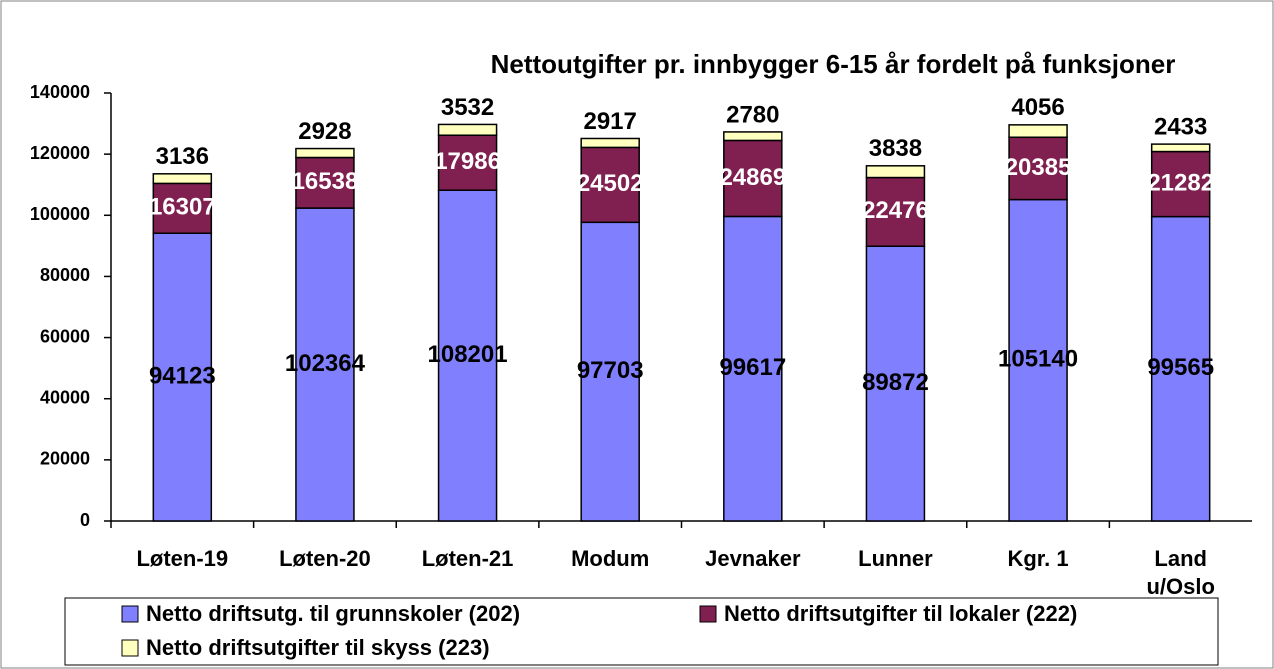 Image resolution: width=1274 pixels, height=669 pixels. Describe the element at coordinates (325, 558) in the screenshot. I see `x-tick-label: Løten-20` at that location.